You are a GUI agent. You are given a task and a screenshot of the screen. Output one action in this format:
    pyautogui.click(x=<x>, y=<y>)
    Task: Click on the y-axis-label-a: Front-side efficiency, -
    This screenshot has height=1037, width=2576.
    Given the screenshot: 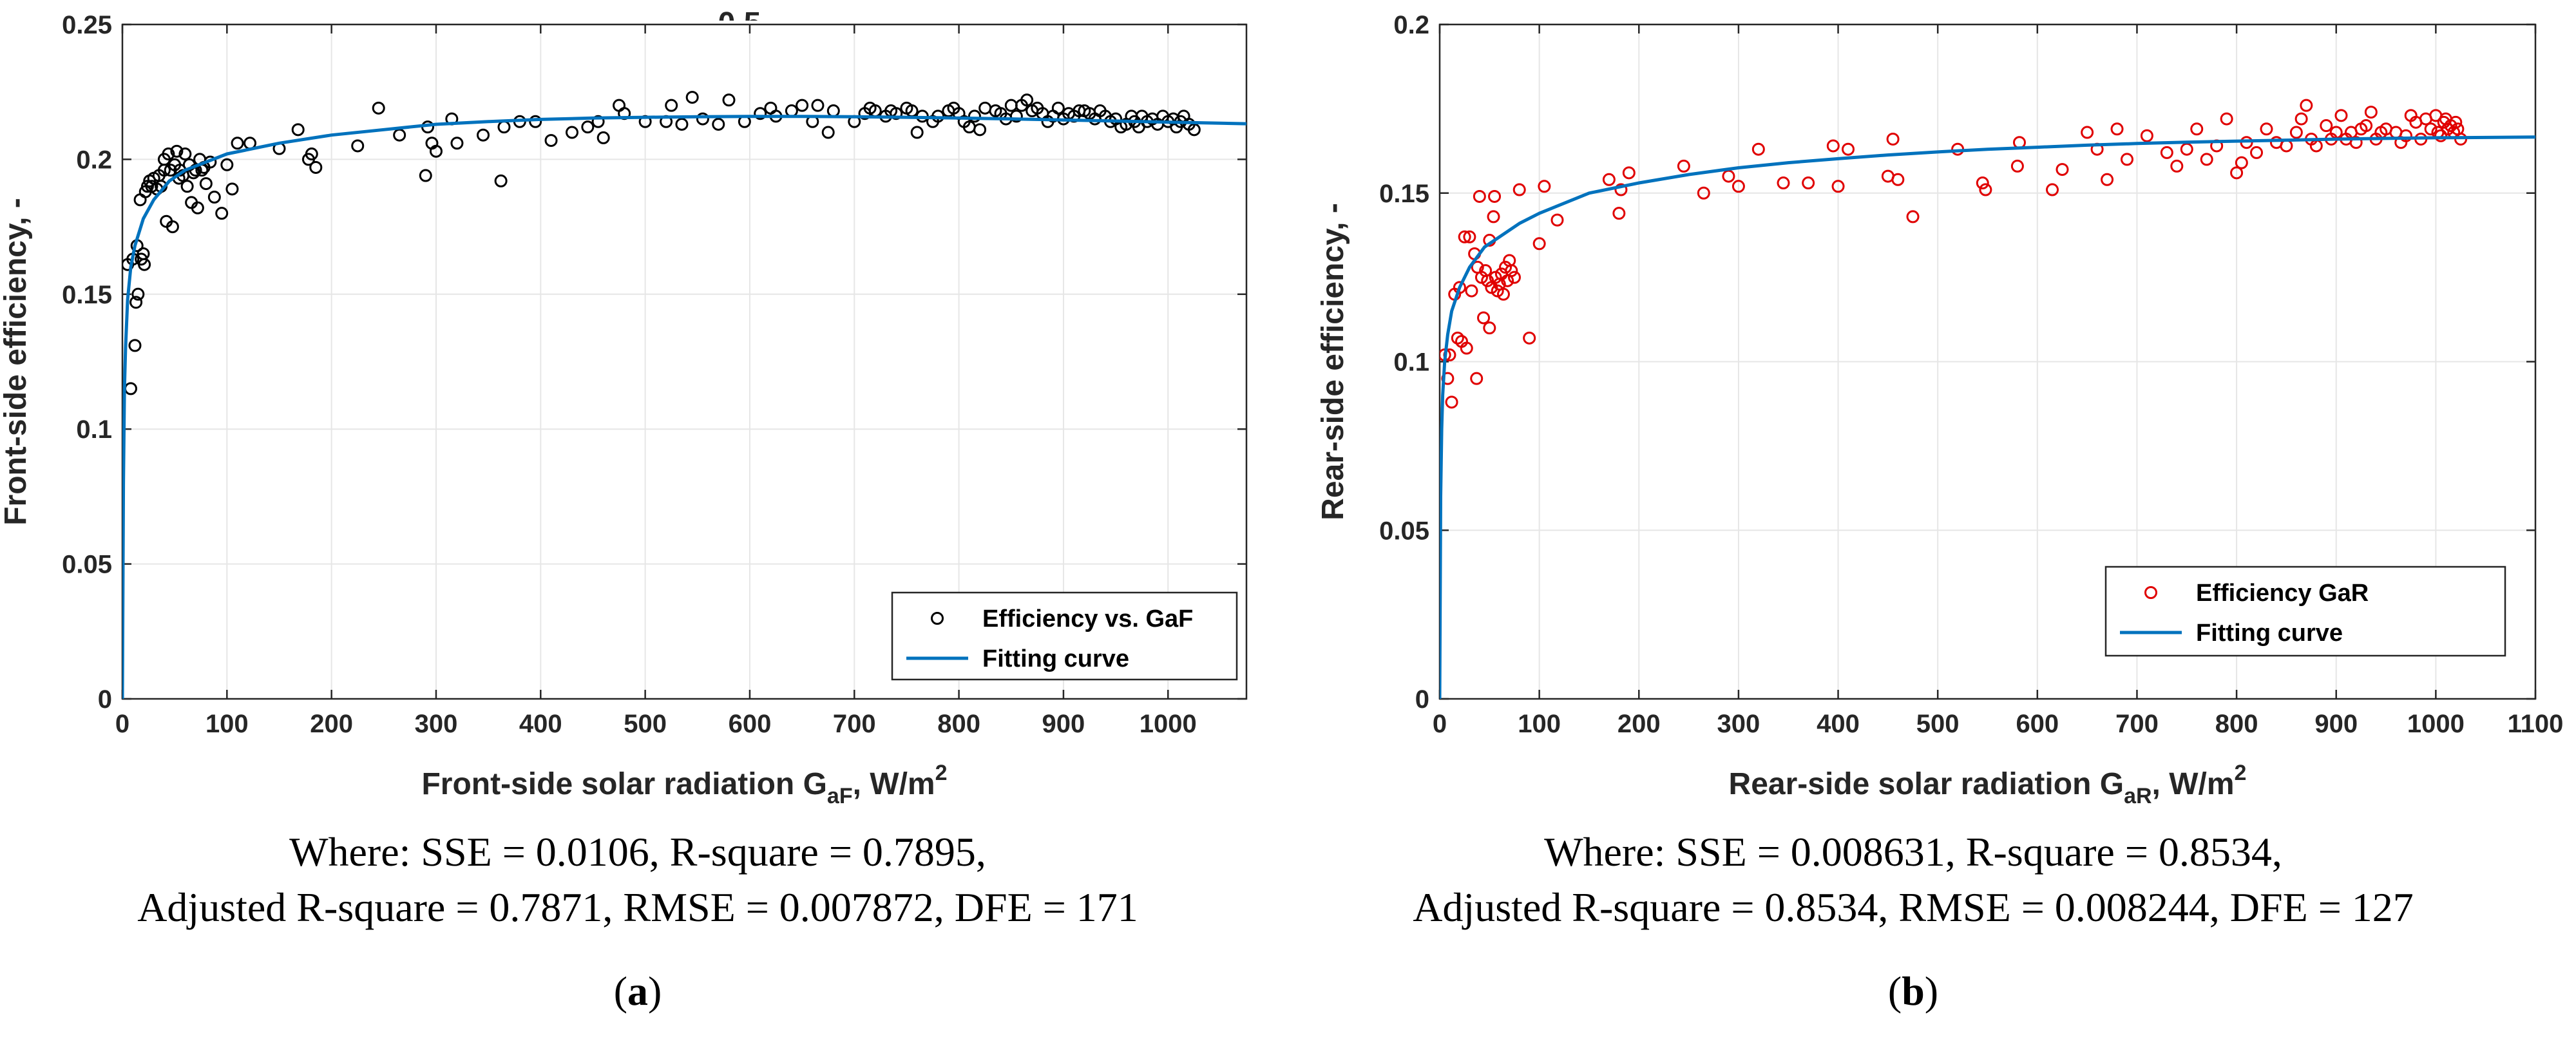 What is the action you would take?
    pyautogui.click(x=16, y=362)
    